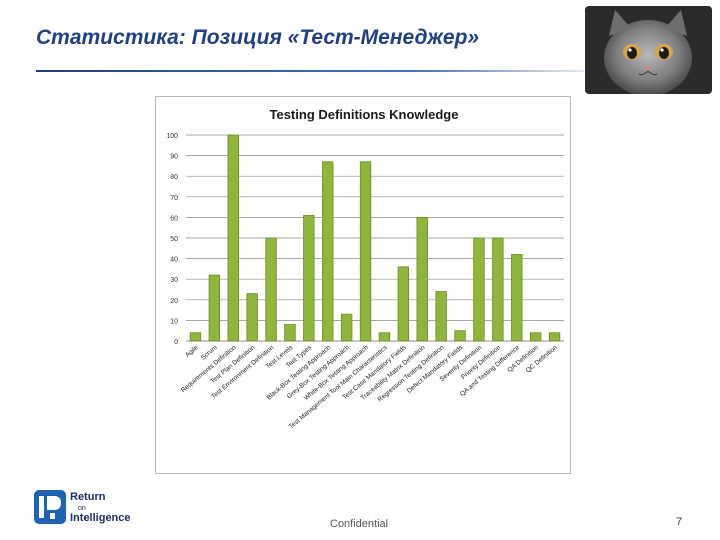 Image resolution: width=720 pixels, height=540 pixels. I want to click on logo-line-intelligence: Intelligence, so click(100, 518).